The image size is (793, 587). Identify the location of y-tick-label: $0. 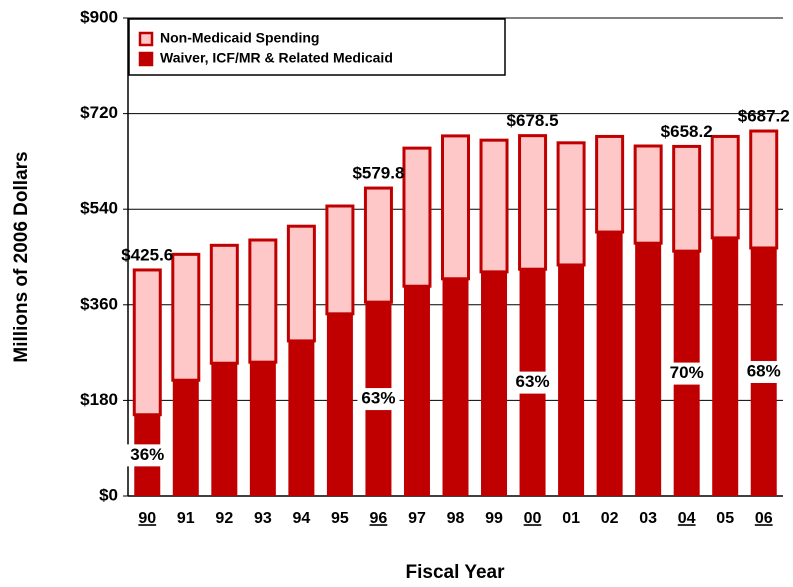
(108, 494).